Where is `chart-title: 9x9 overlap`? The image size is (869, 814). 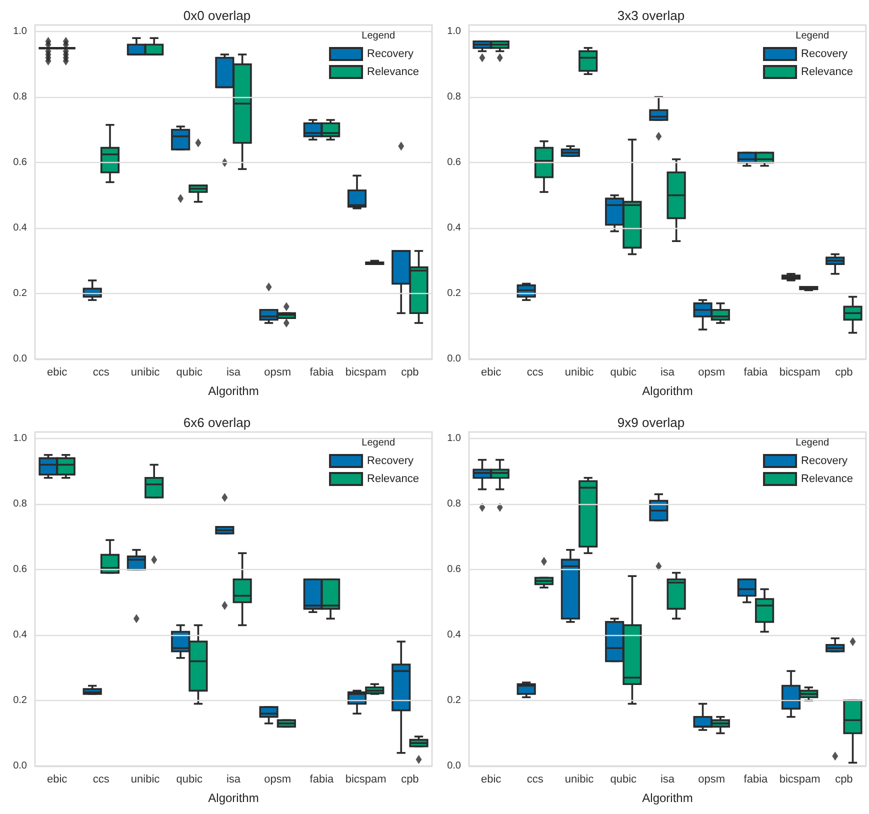 chart-title: 9x9 overlap is located at coordinates (651, 422).